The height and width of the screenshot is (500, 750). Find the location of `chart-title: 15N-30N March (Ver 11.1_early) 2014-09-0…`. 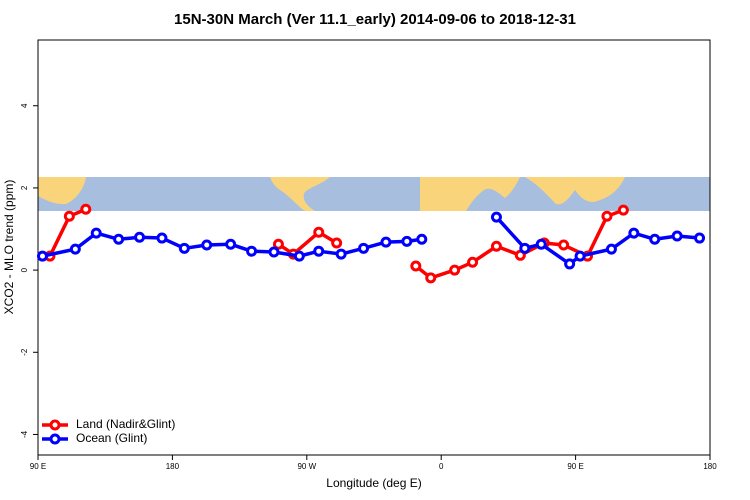

chart-title: 15N-30N March (Ver 11.1_early) 2014-09-0… is located at coordinates (375, 19).